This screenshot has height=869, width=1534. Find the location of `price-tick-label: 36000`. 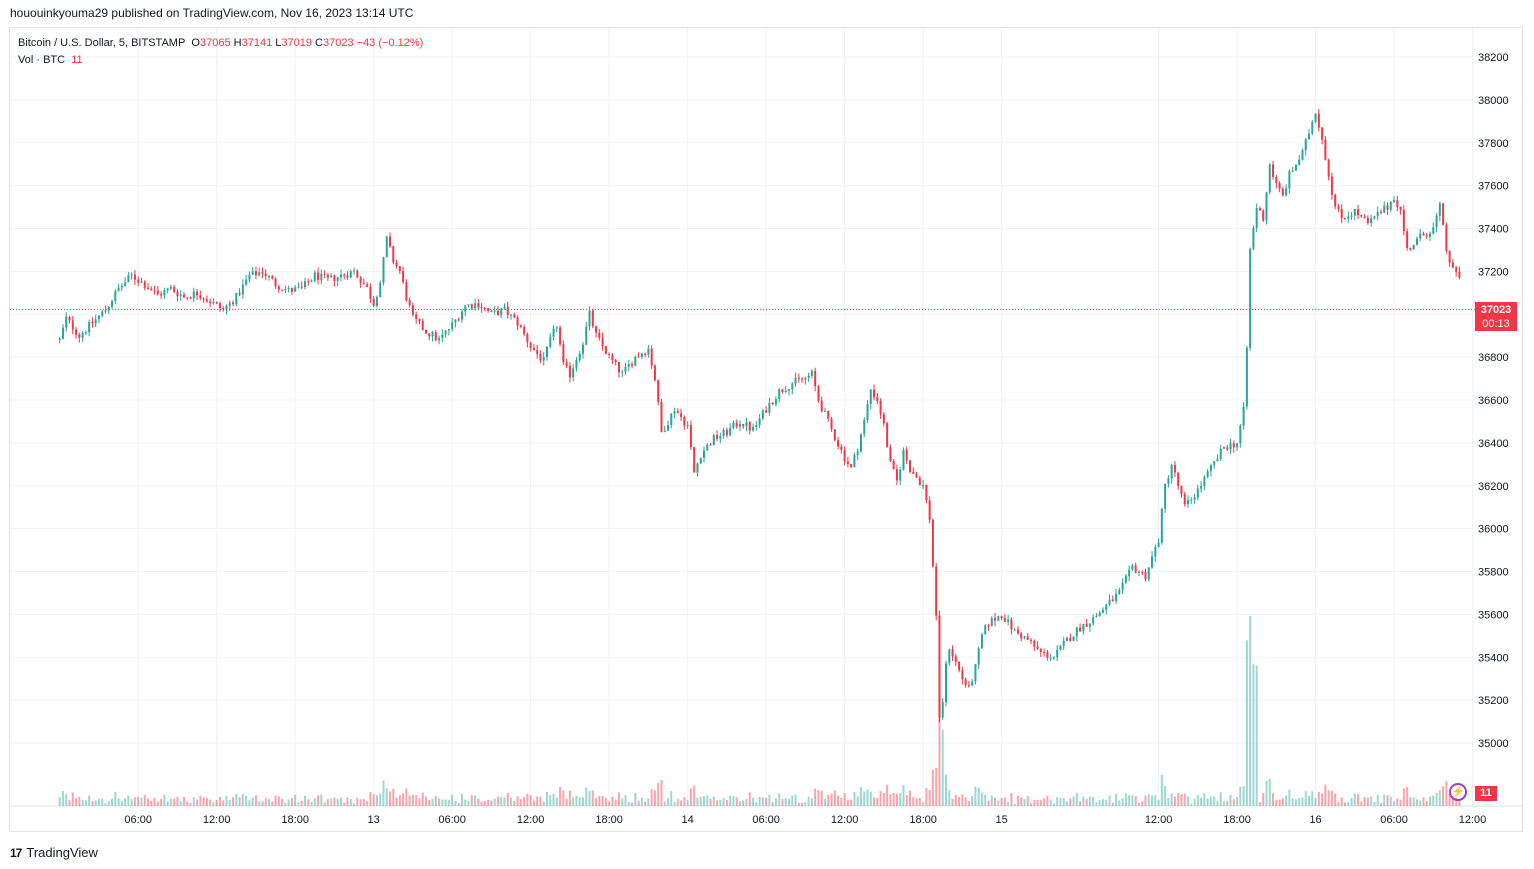

price-tick-label: 36000 is located at coordinates (1493, 530).